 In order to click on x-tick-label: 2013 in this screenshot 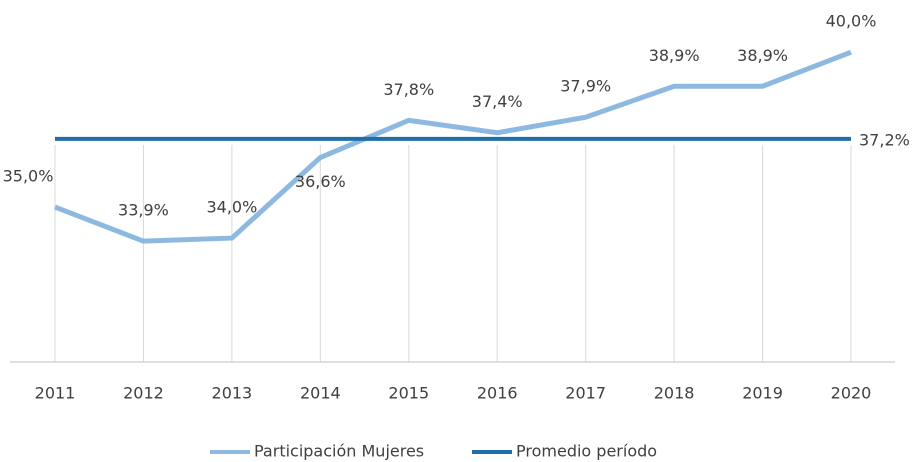, I will do `click(232, 393)`.